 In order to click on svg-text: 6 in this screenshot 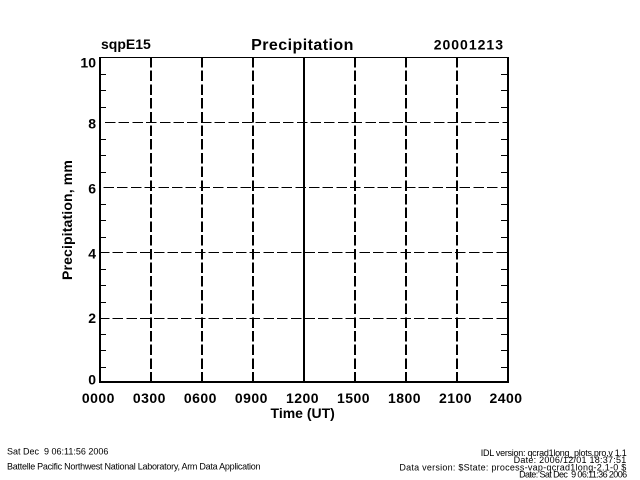, I will do `click(92, 189)`.